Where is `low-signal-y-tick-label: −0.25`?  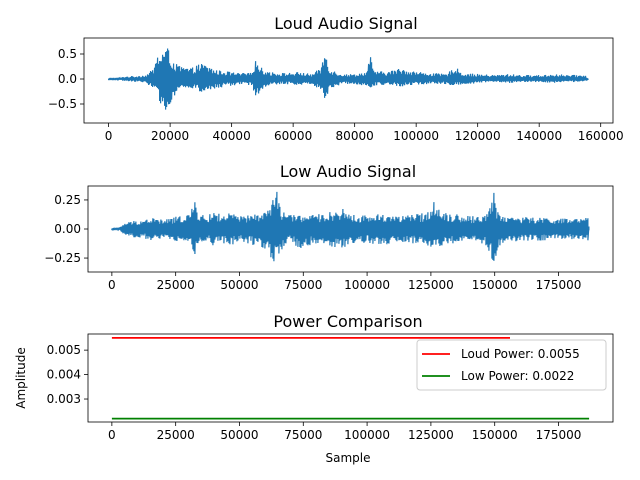 low-signal-y-tick-label: −0.25 is located at coordinates (62, 258).